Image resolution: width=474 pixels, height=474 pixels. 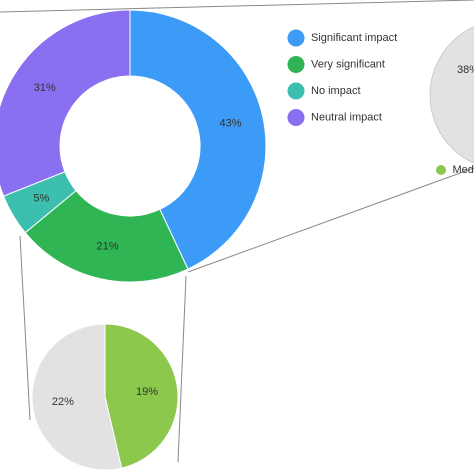 What do you see at coordinates (147, 392) in the screenshot?
I see `data-label: 19%` at bounding box center [147, 392].